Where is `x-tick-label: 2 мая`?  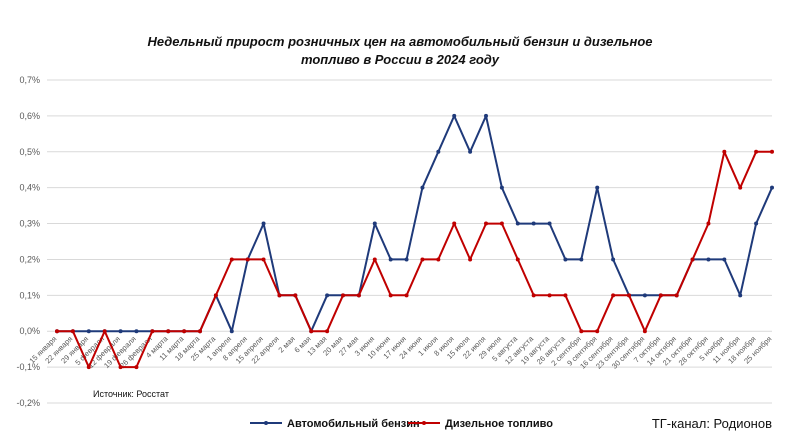
x-tick-label: 2 мая is located at coordinates (286, 344).